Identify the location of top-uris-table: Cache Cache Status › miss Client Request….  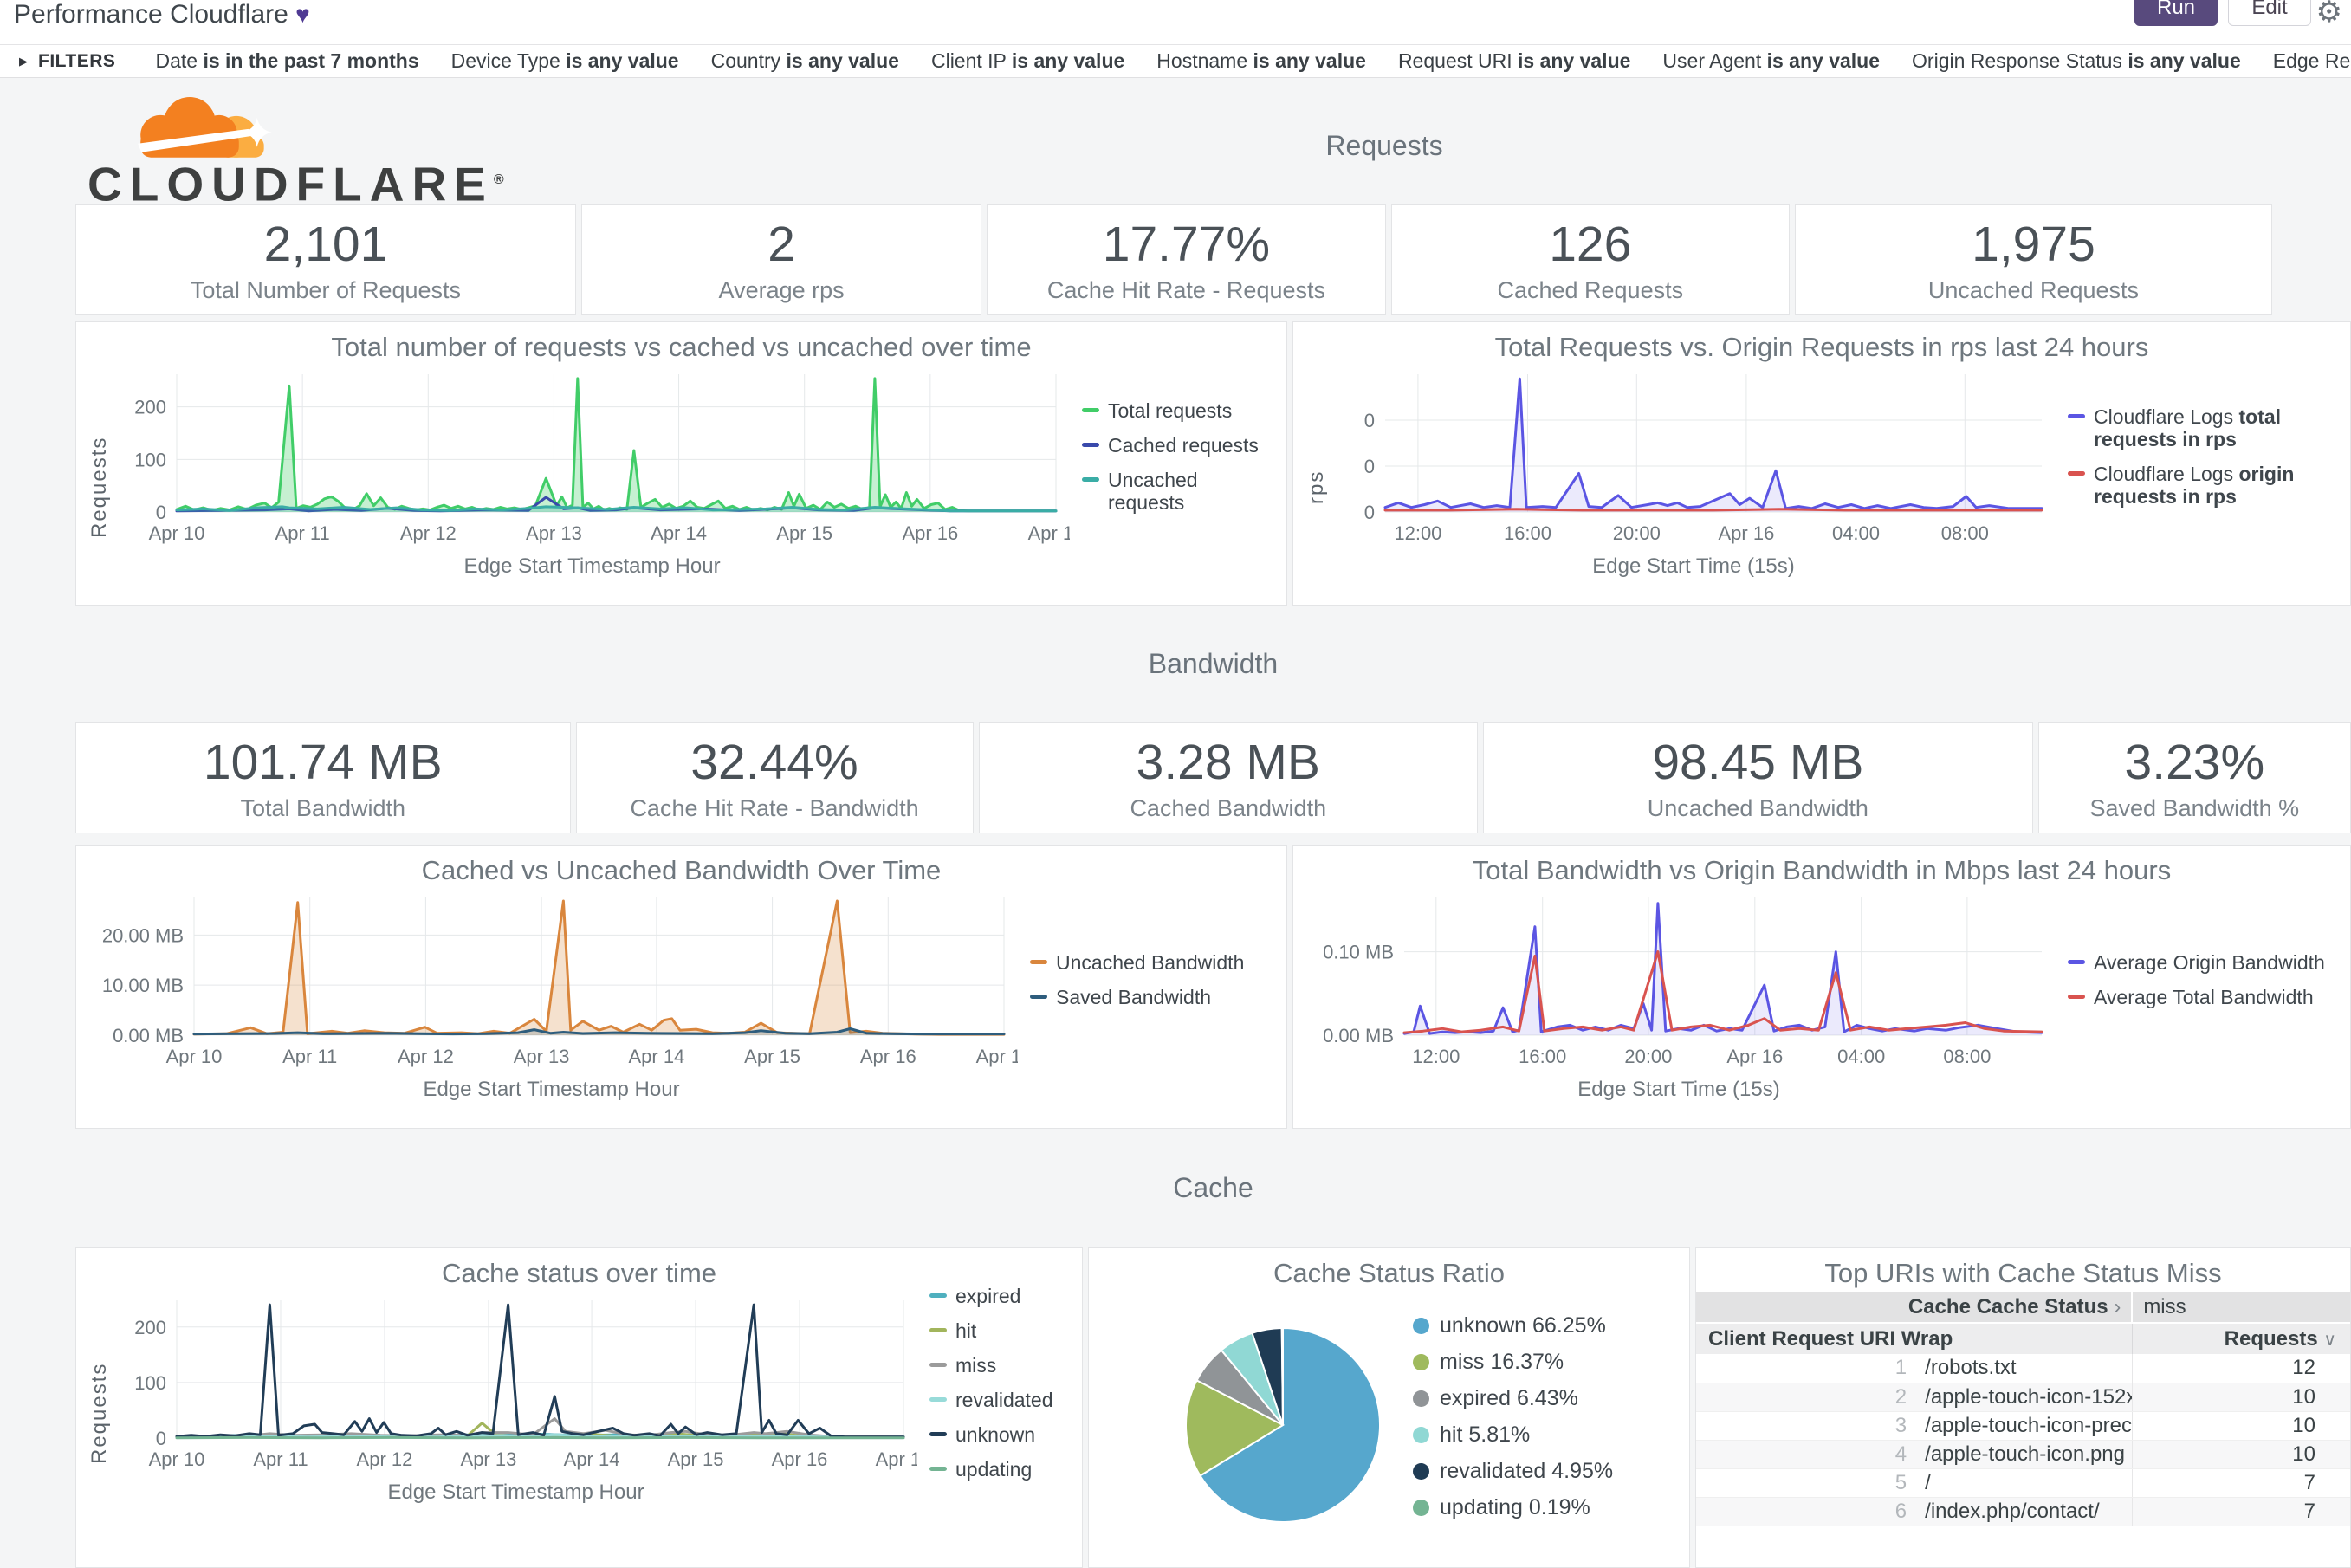
(2023, 1409).